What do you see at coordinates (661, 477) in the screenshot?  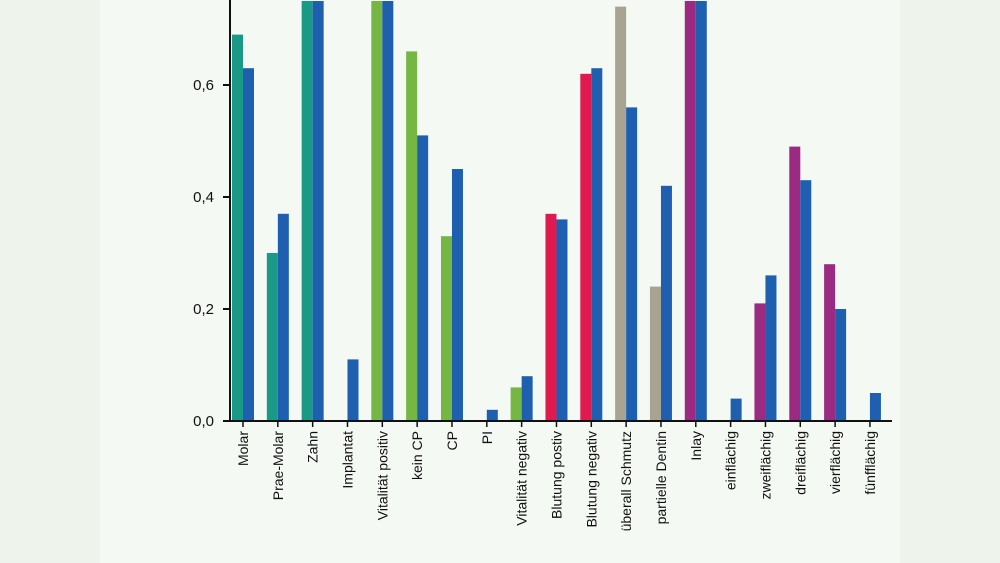 I see `category-label: partielle Dentin` at bounding box center [661, 477].